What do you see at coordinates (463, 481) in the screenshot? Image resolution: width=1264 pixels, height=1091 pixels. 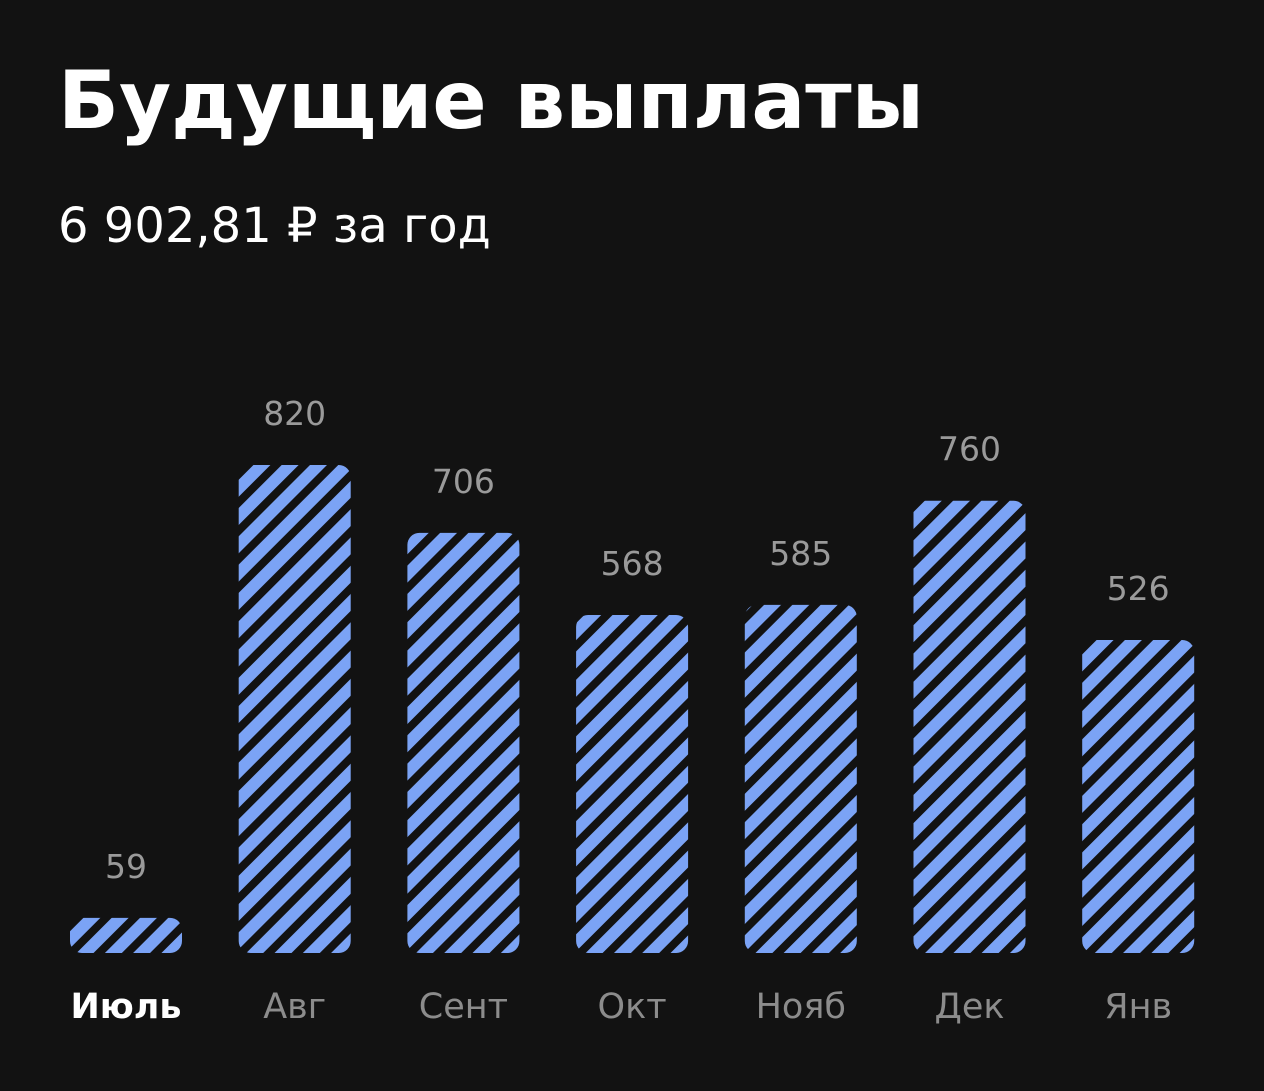 I see `value-label: 706` at bounding box center [463, 481].